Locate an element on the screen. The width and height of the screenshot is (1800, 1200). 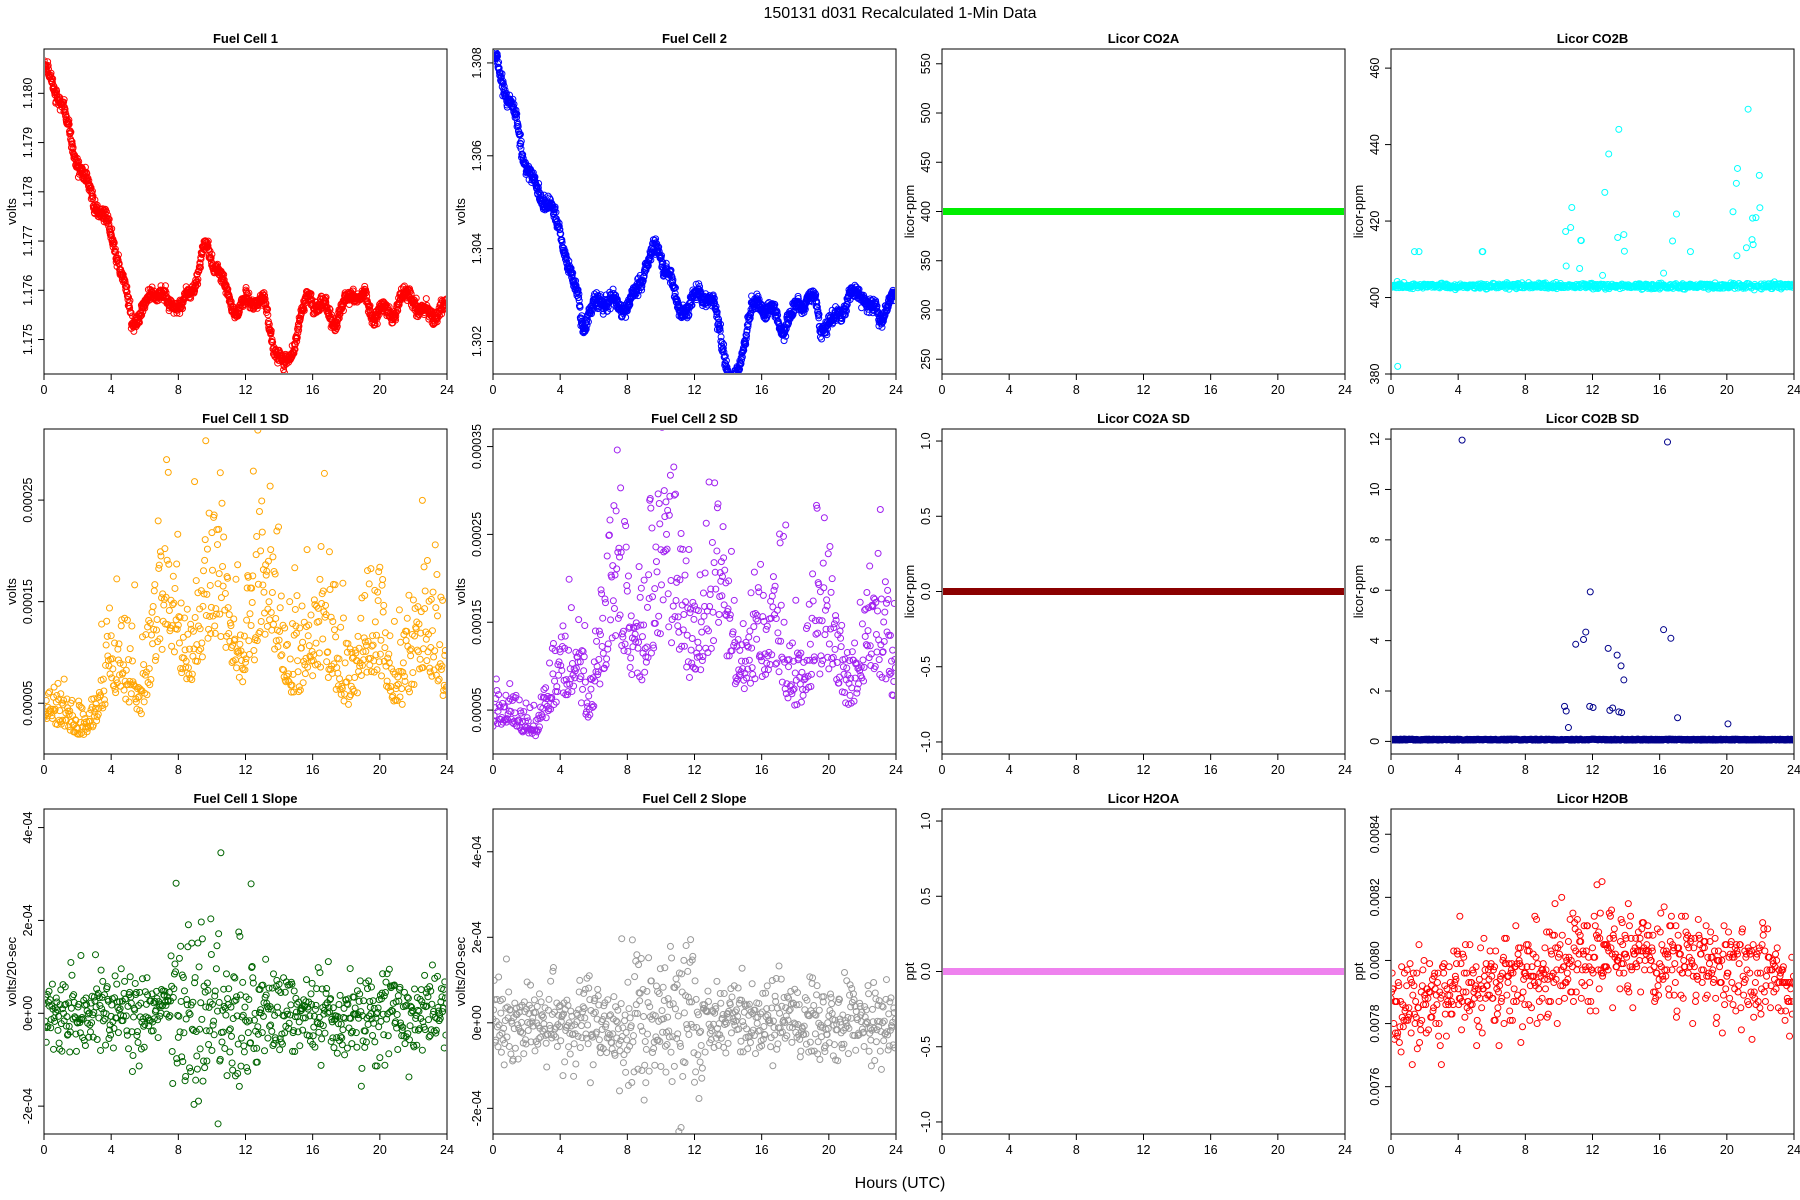
y-axis-label: volts is located at coordinates (11, 211).